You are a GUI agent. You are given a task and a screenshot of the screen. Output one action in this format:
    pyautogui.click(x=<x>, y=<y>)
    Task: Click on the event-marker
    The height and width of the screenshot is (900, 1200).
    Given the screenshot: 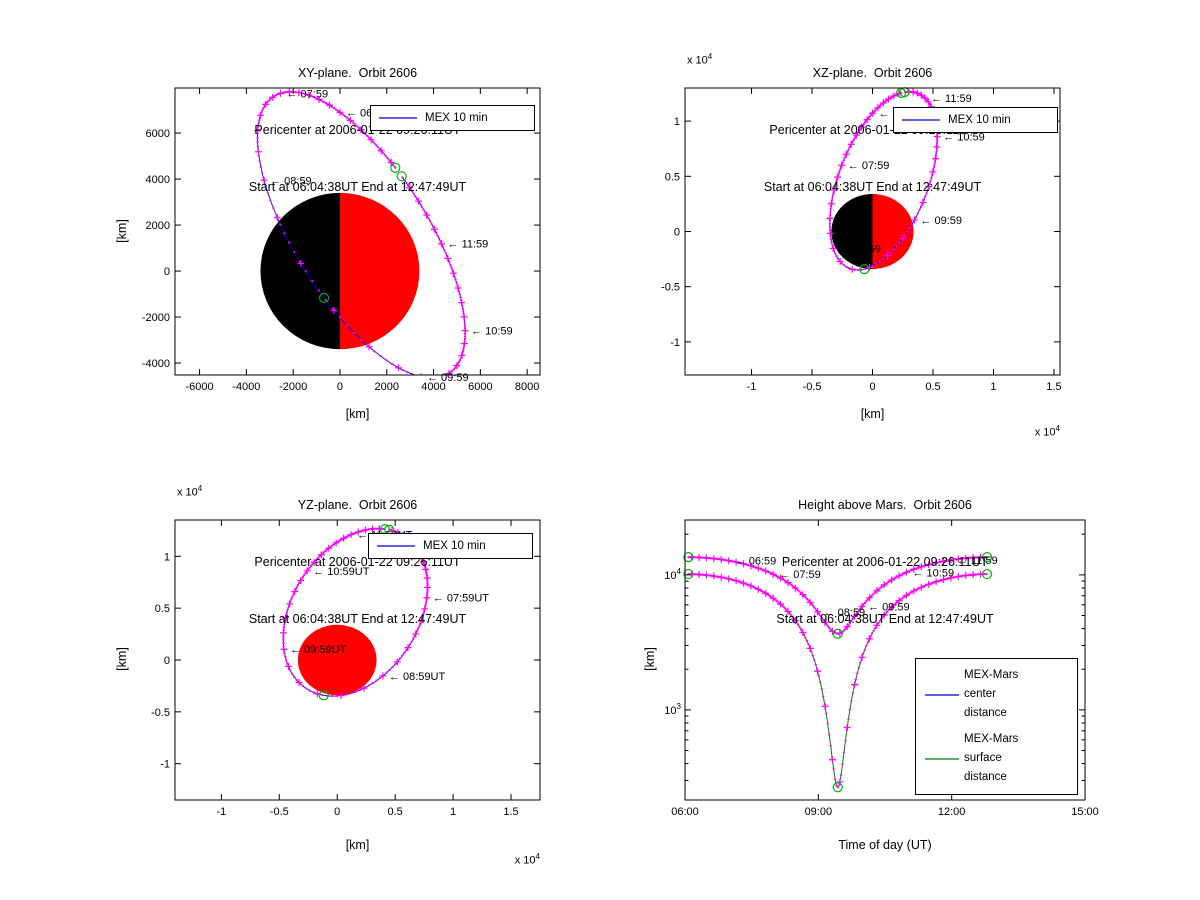 What is the action you would take?
    pyautogui.click(x=864, y=269)
    